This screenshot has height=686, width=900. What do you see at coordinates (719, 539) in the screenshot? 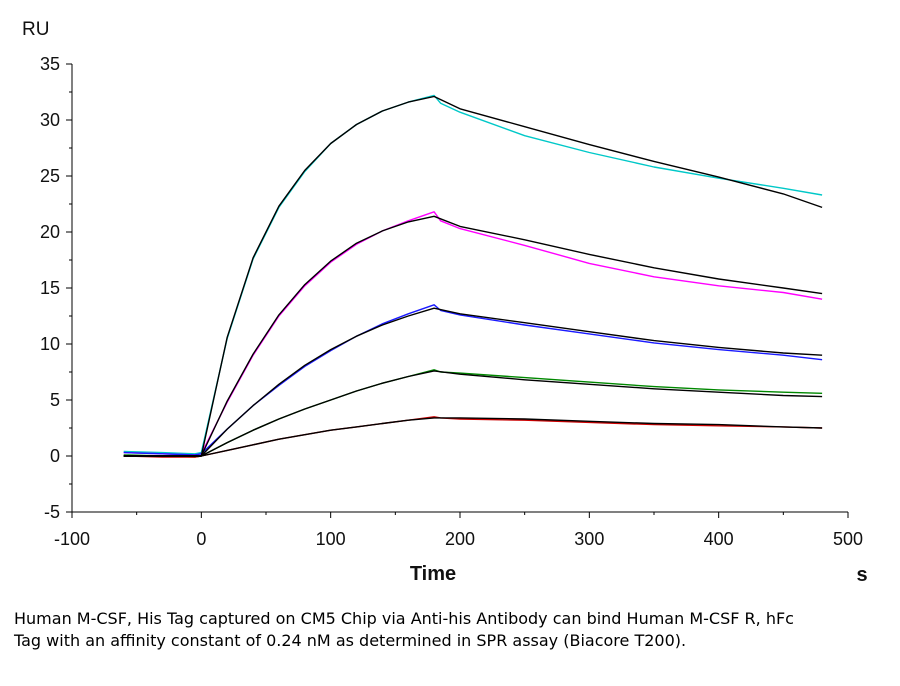
I see `x-tick-label: 400` at bounding box center [719, 539].